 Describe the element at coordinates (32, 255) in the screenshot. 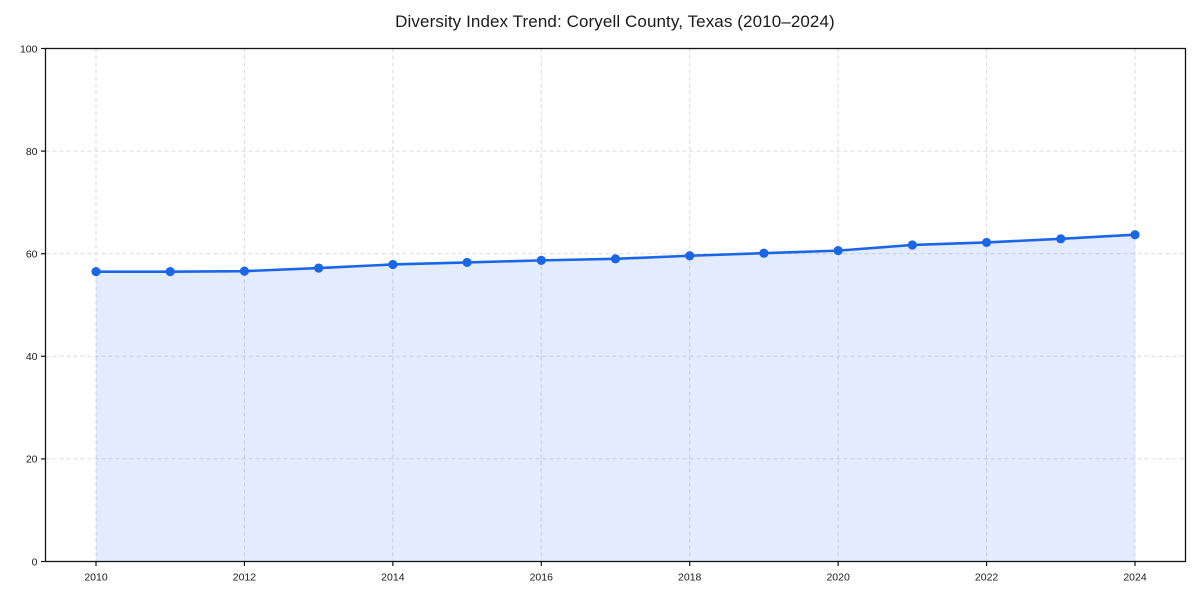

I see `y-tick-label: 60` at that location.